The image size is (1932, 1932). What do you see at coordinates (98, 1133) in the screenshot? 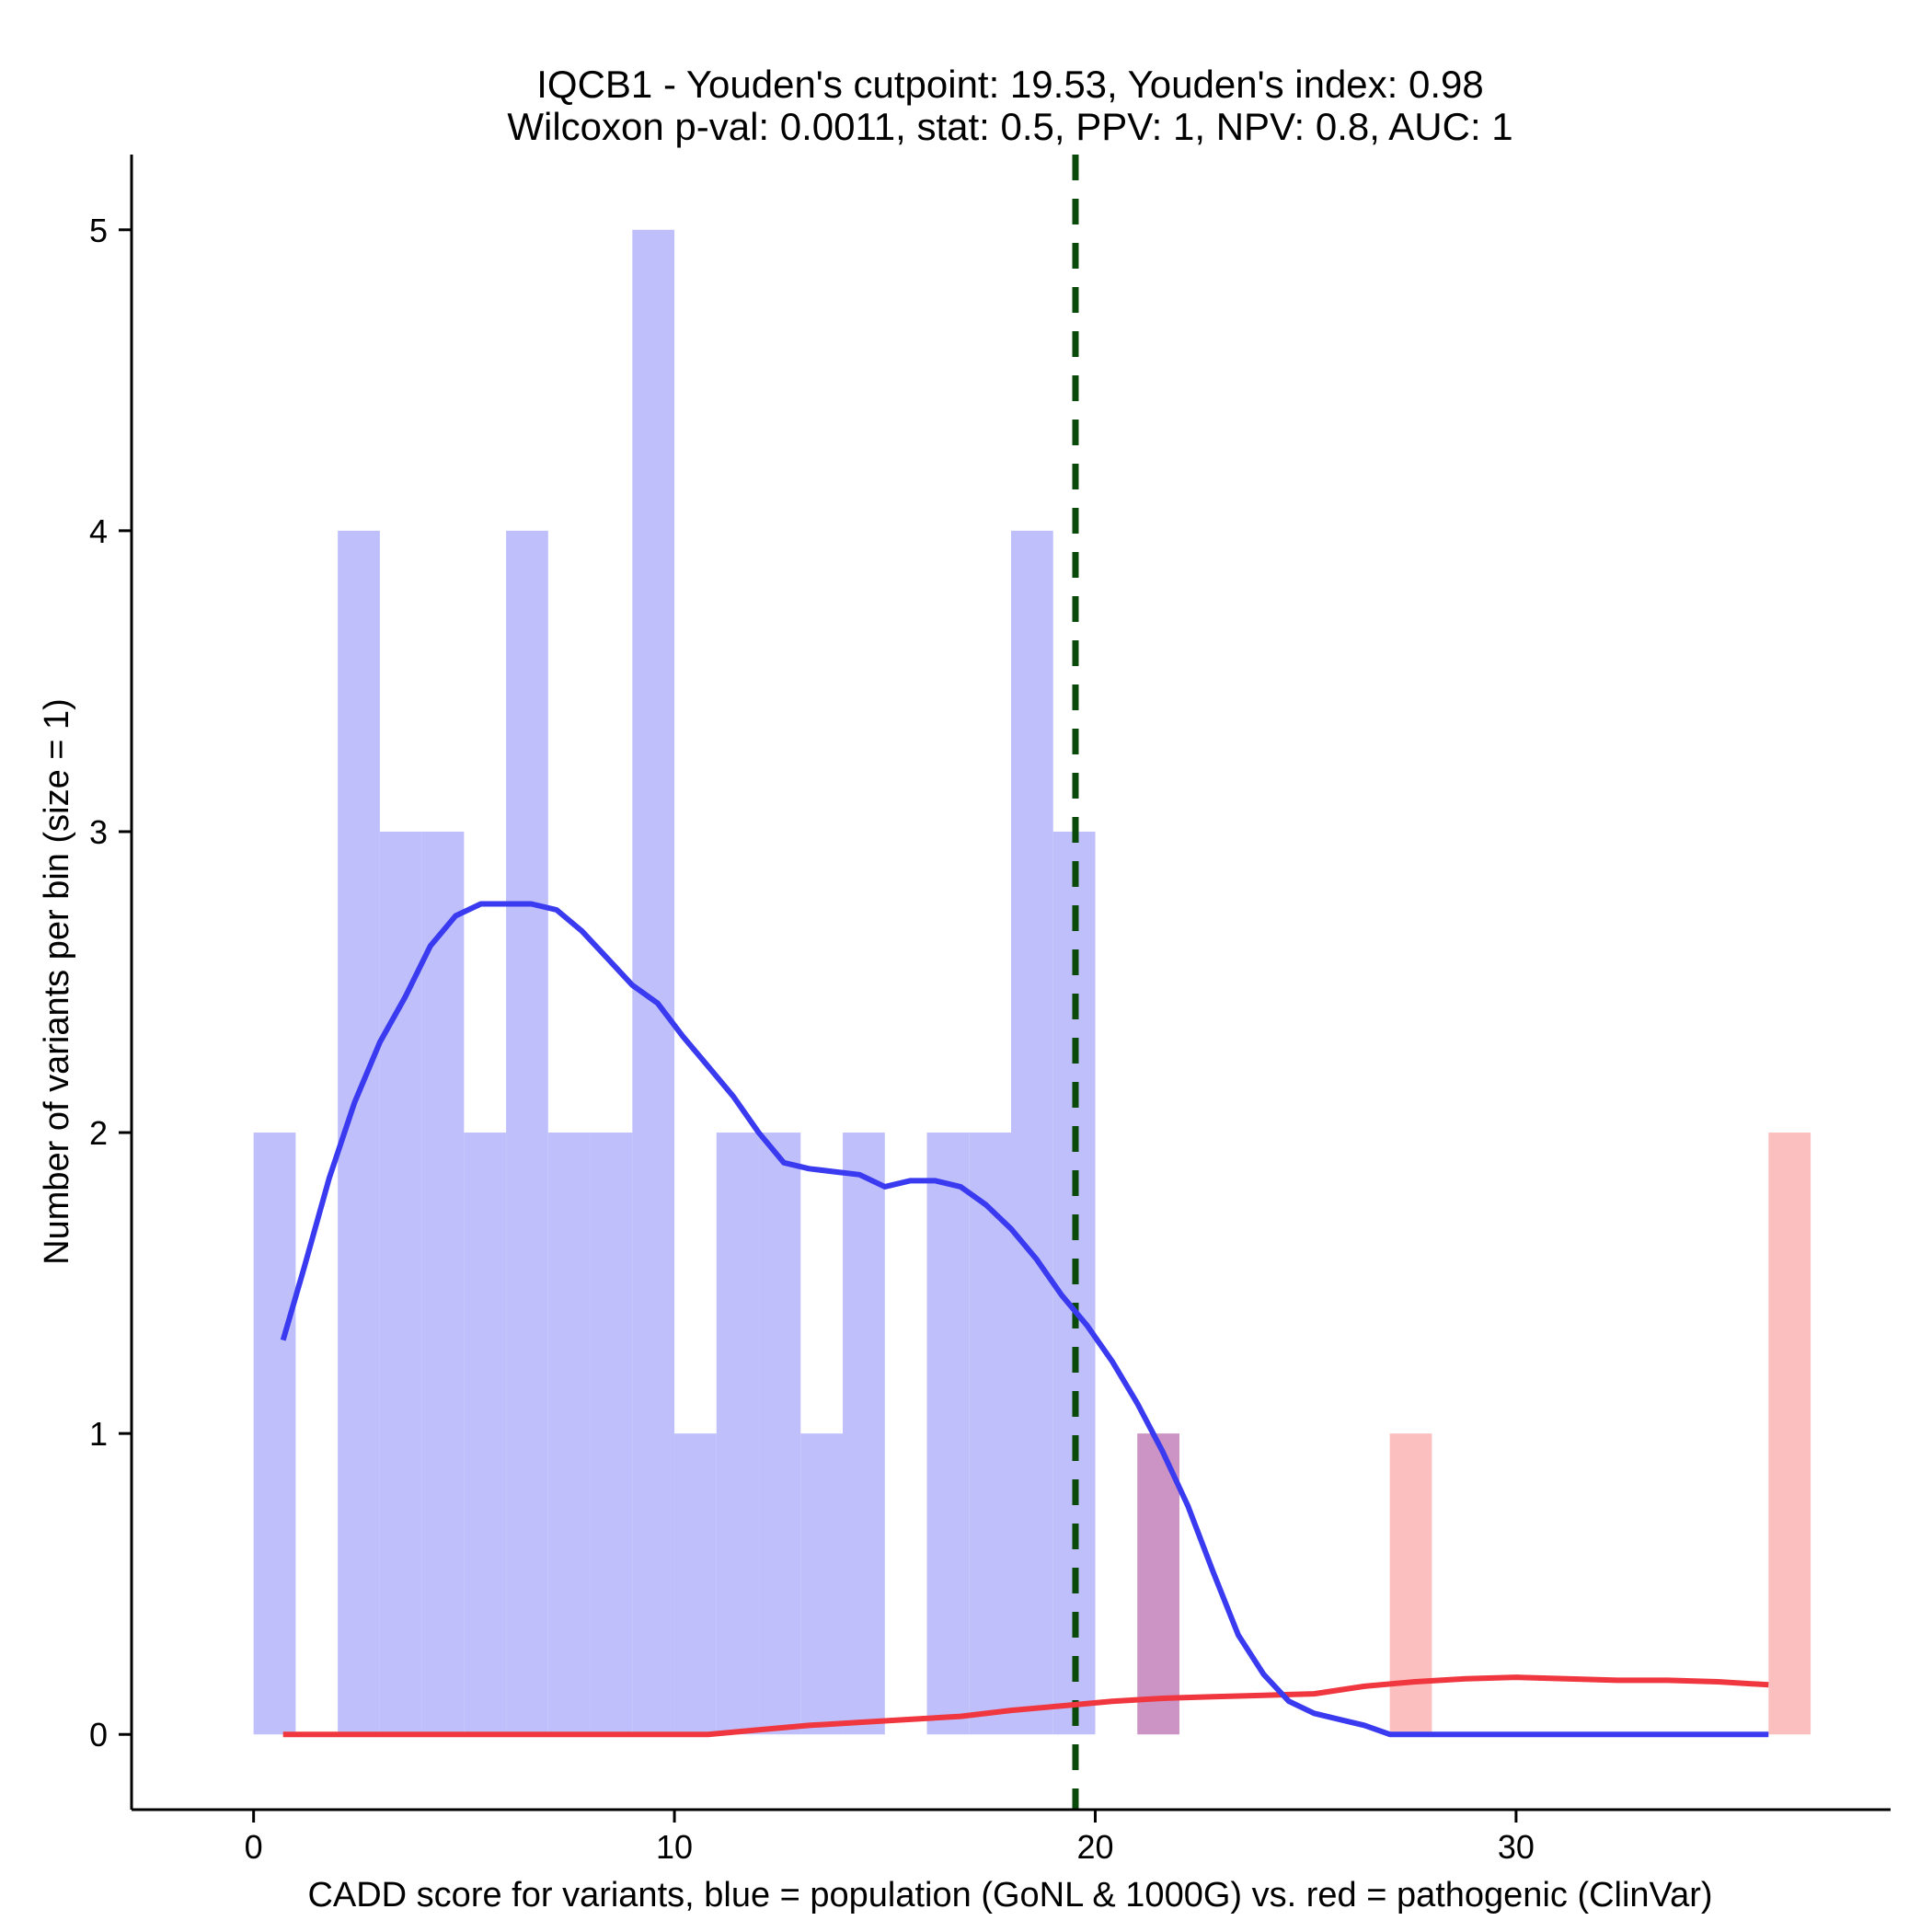
I see `y-tick-label: 2` at bounding box center [98, 1133].